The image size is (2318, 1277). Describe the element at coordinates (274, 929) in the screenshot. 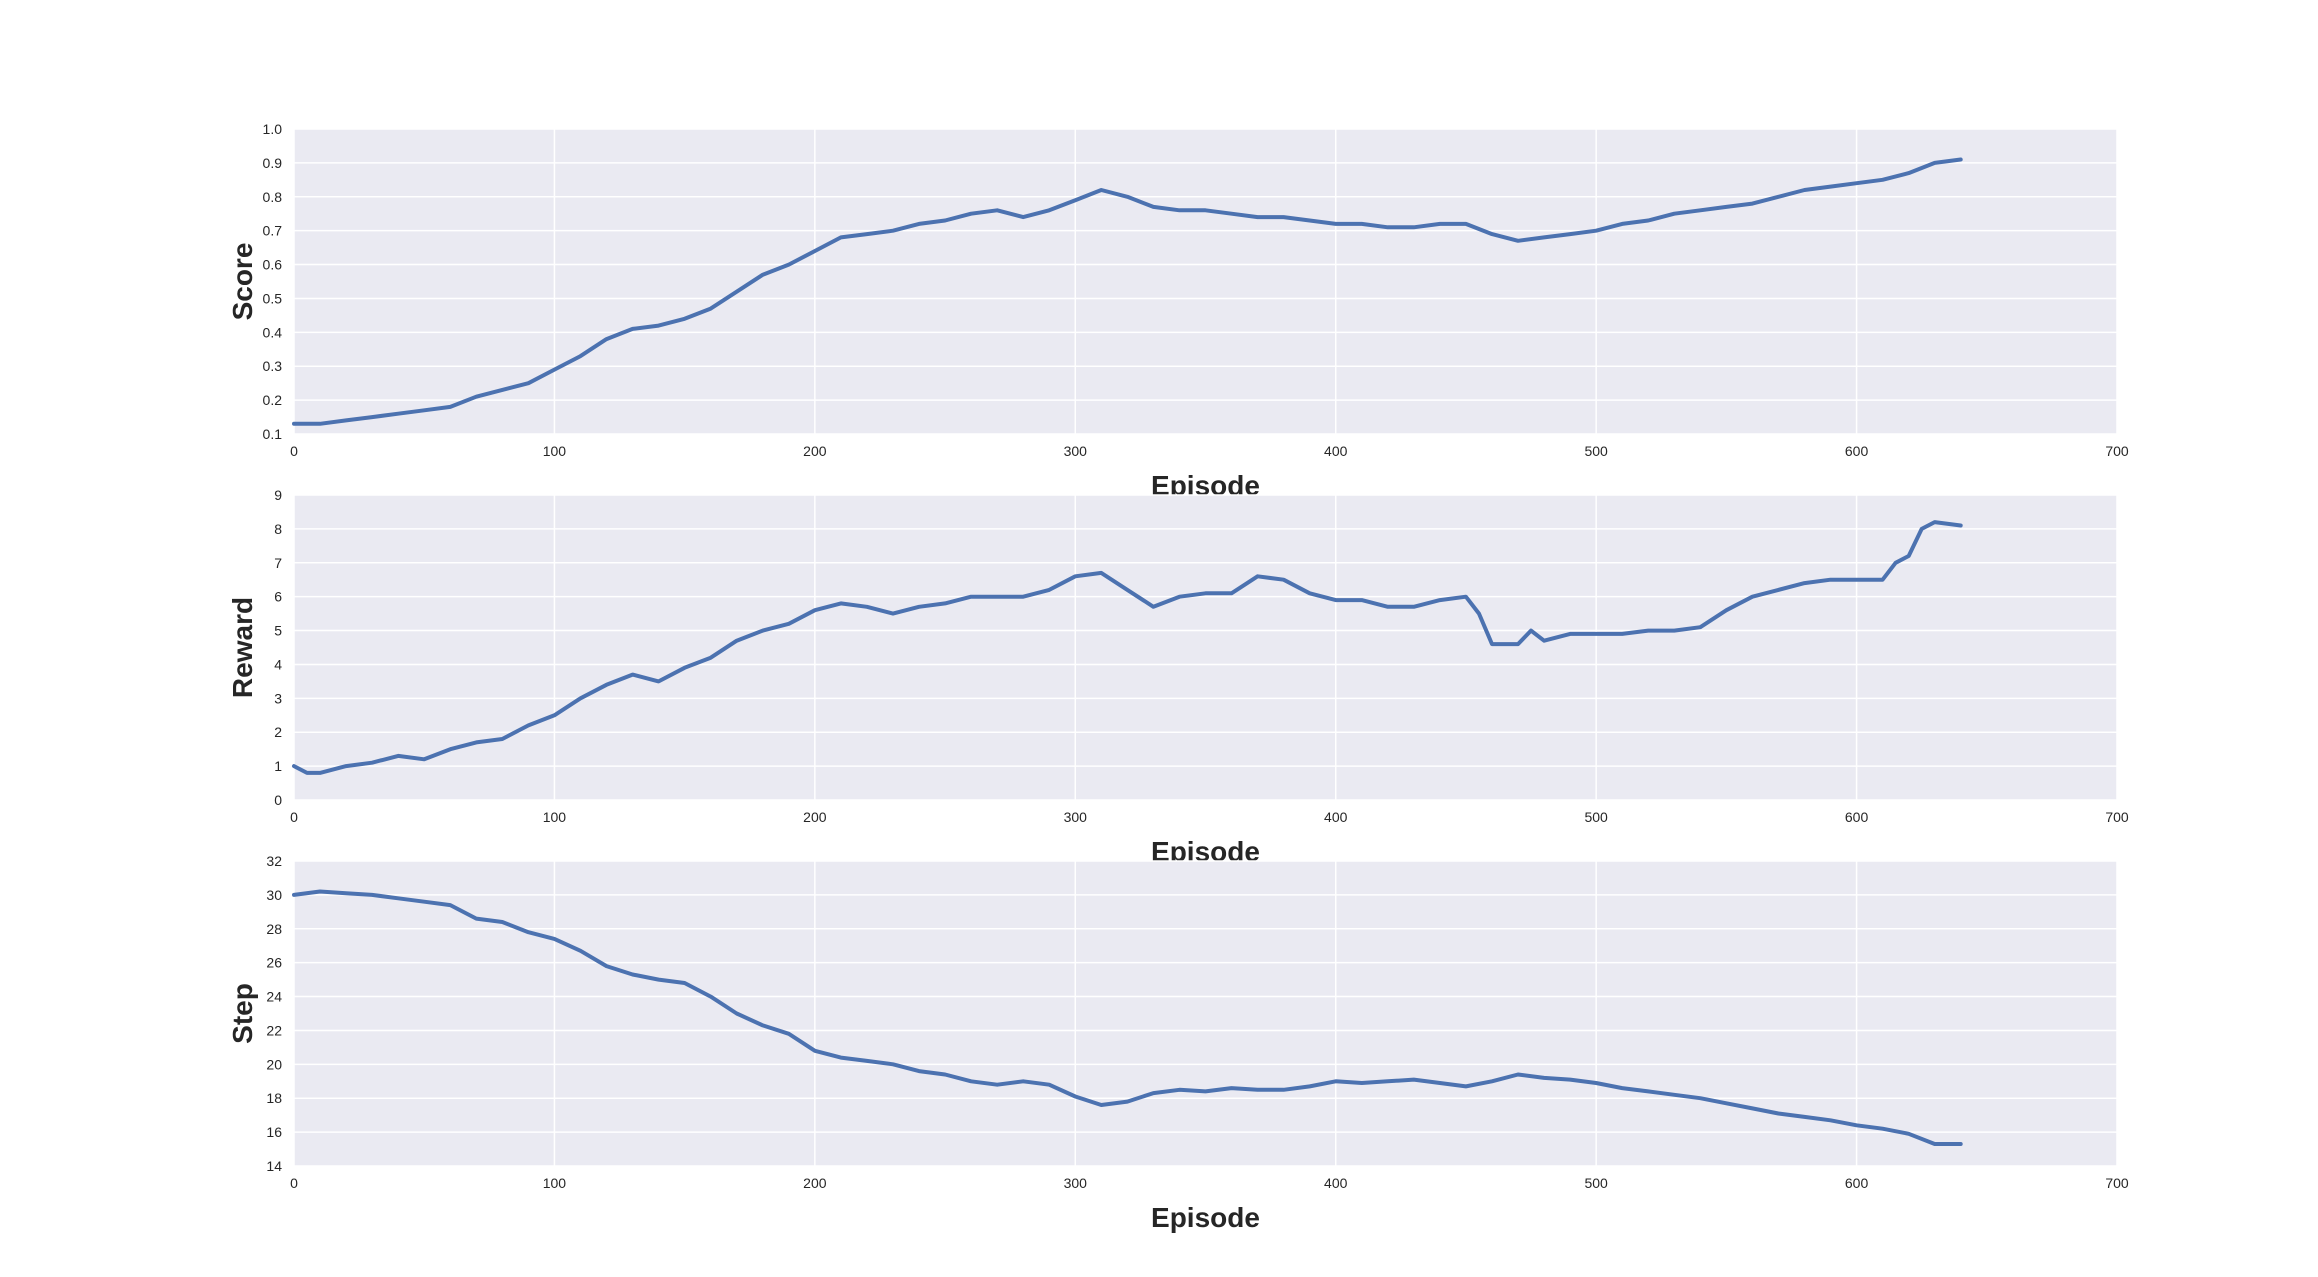

I see `y-tick-label: 28` at that location.